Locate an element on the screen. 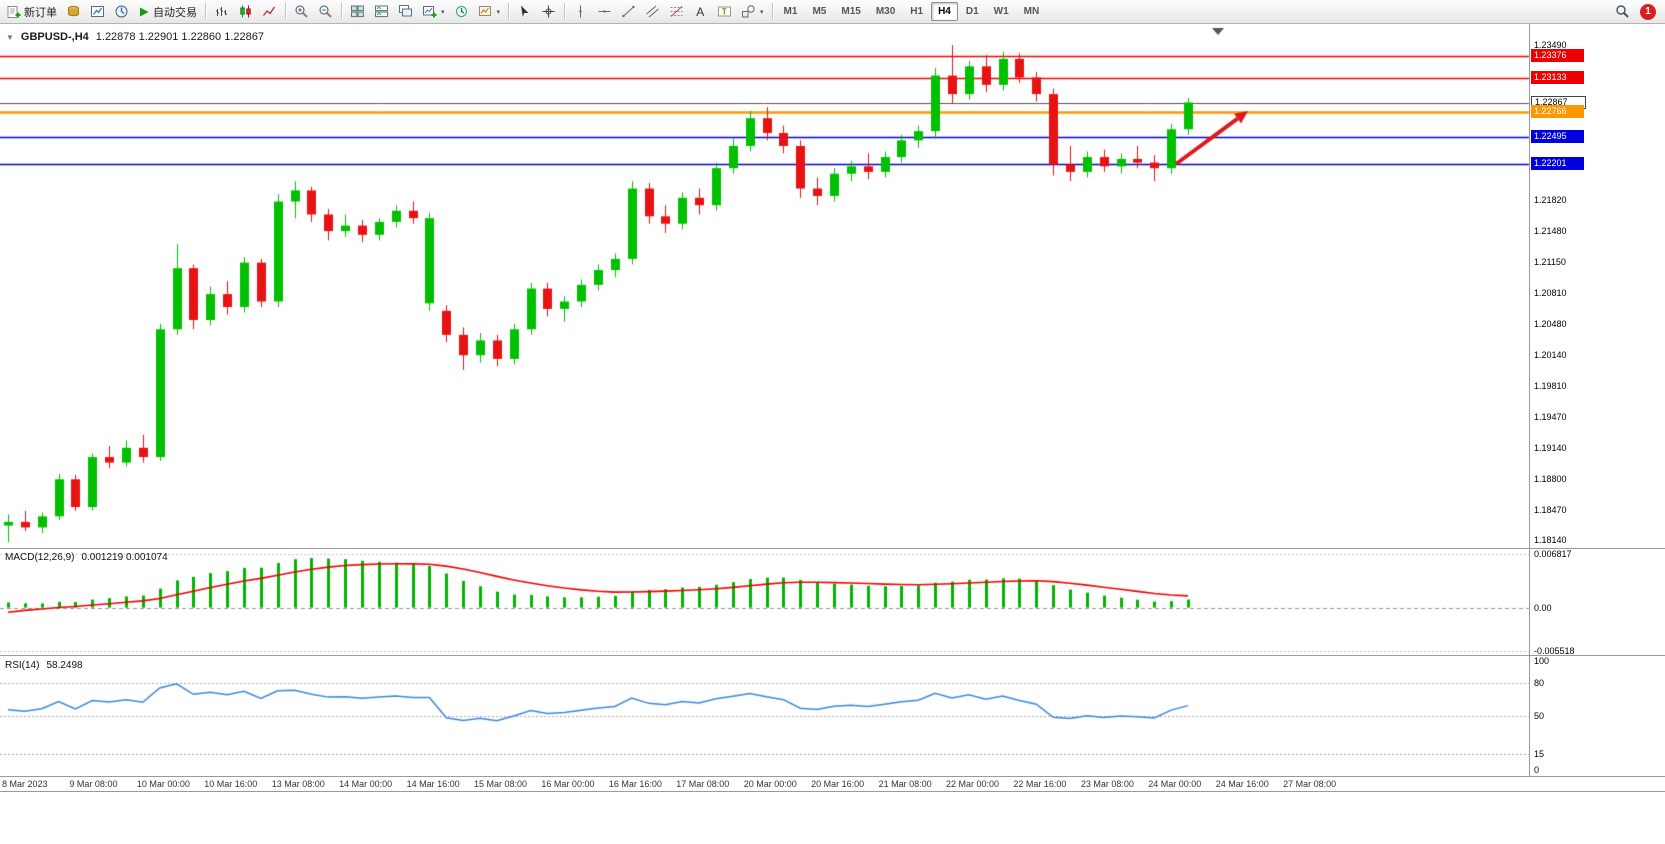 This screenshot has width=1665, height=844. channel-tool-button is located at coordinates (652, 11).